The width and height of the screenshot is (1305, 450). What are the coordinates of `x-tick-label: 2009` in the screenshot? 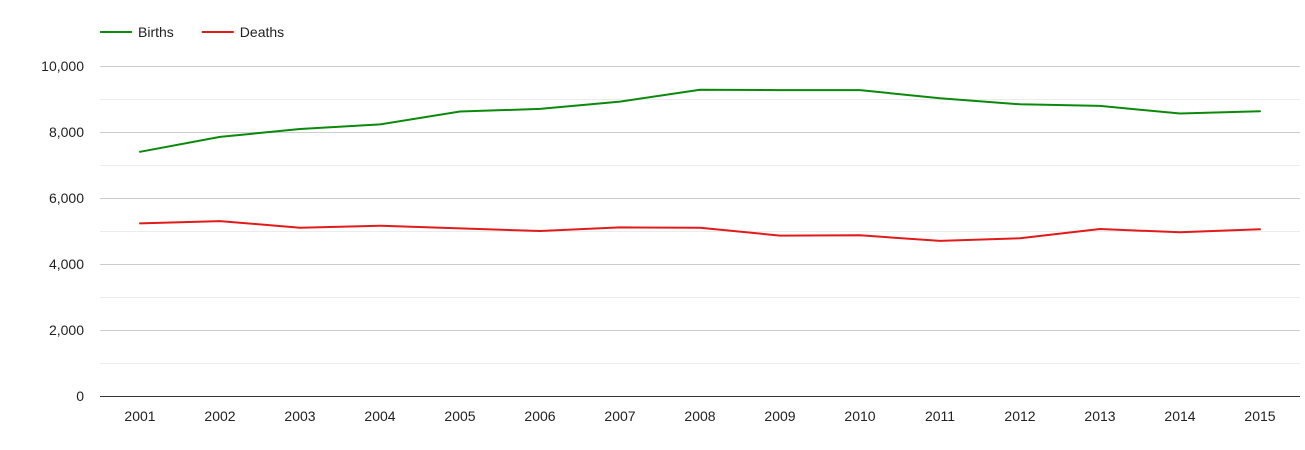 It's located at (779, 416).